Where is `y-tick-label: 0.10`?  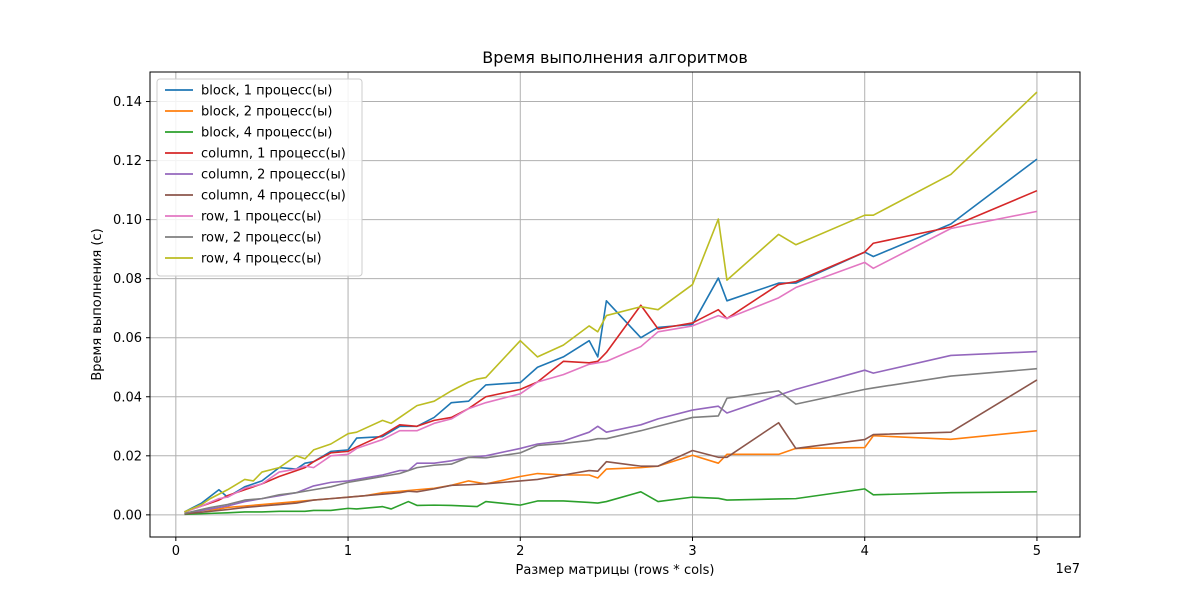
y-tick-label: 0.10 is located at coordinates (127, 220).